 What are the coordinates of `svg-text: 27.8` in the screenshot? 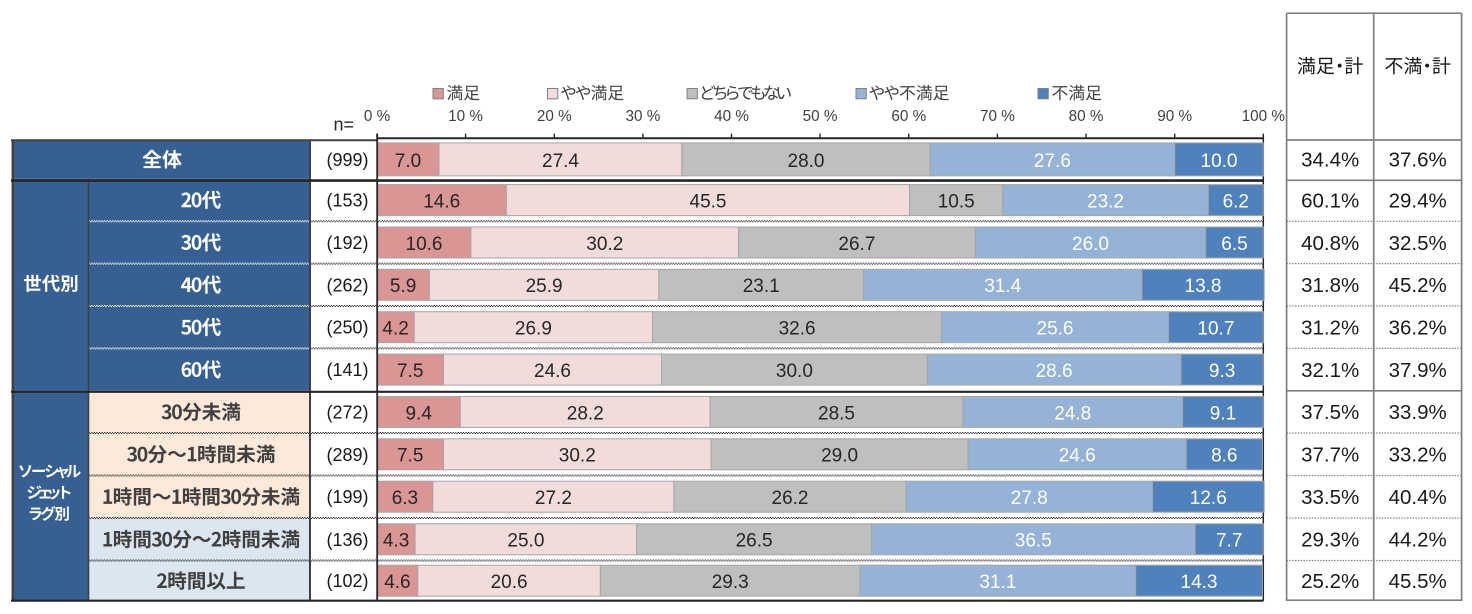 It's located at (1029, 498).